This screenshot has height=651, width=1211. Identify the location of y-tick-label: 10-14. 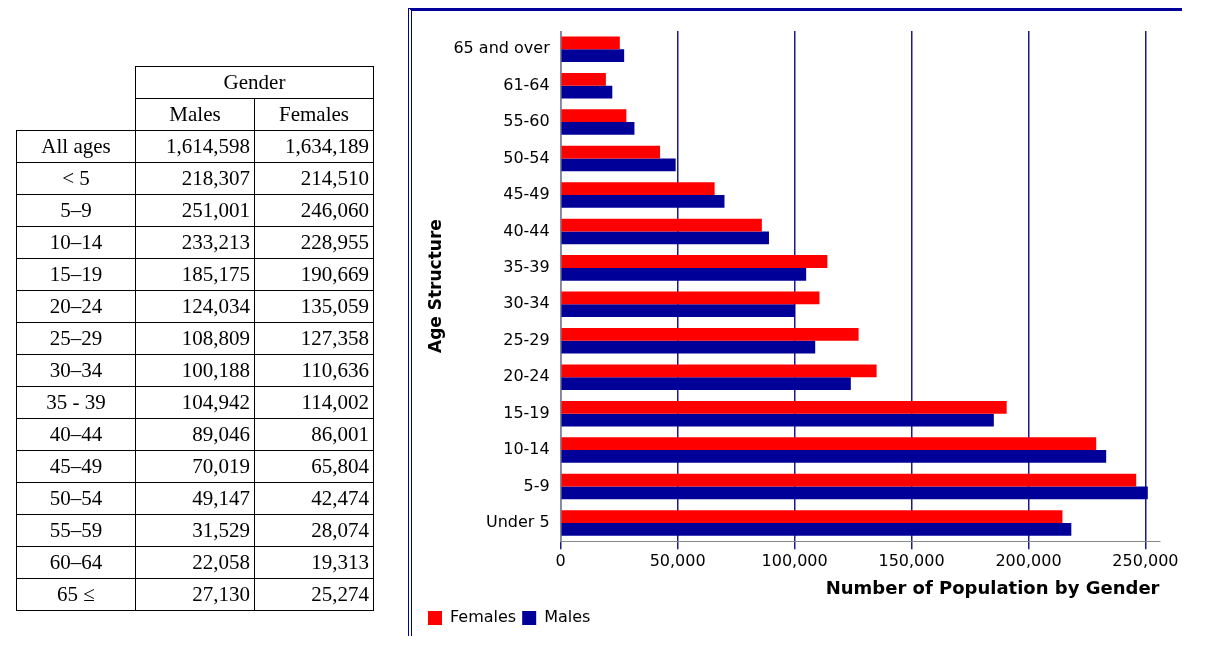
(526, 449).